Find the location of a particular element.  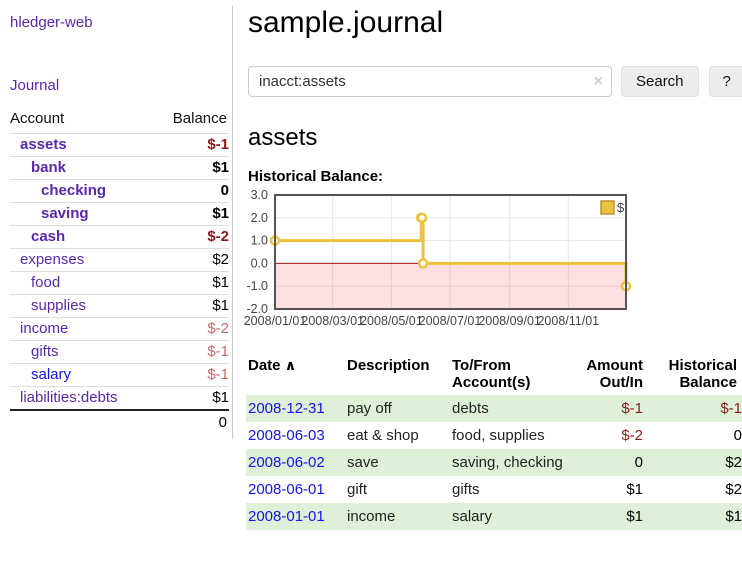

transaction-row: 2008-06-02 save saving, checking 0 $2 is located at coordinates (494, 462).